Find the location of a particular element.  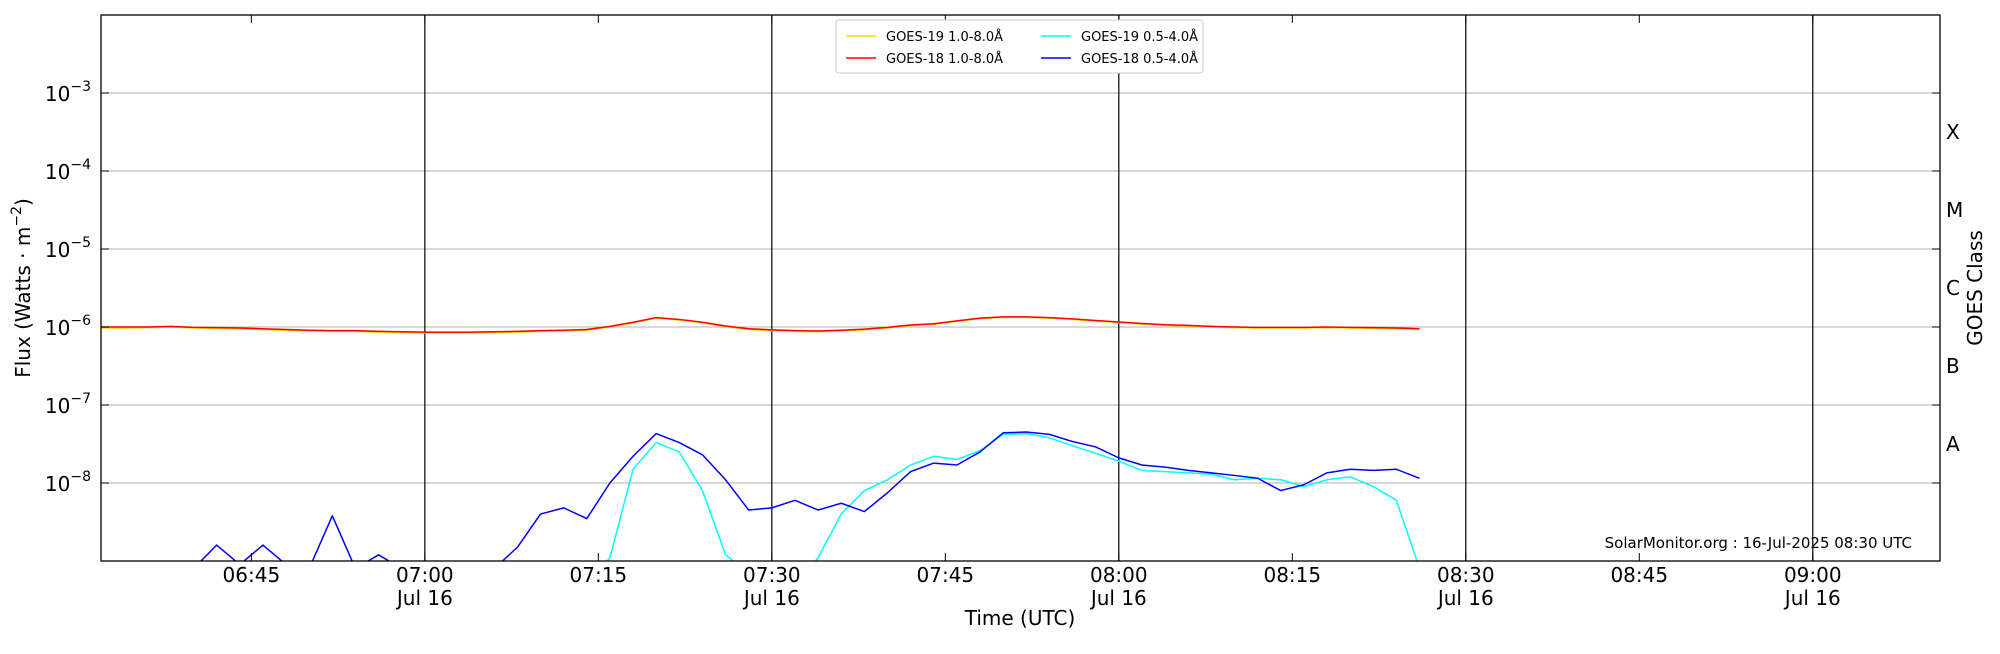

y-tick-label: 10⁻⁶ is located at coordinates (68, 326).